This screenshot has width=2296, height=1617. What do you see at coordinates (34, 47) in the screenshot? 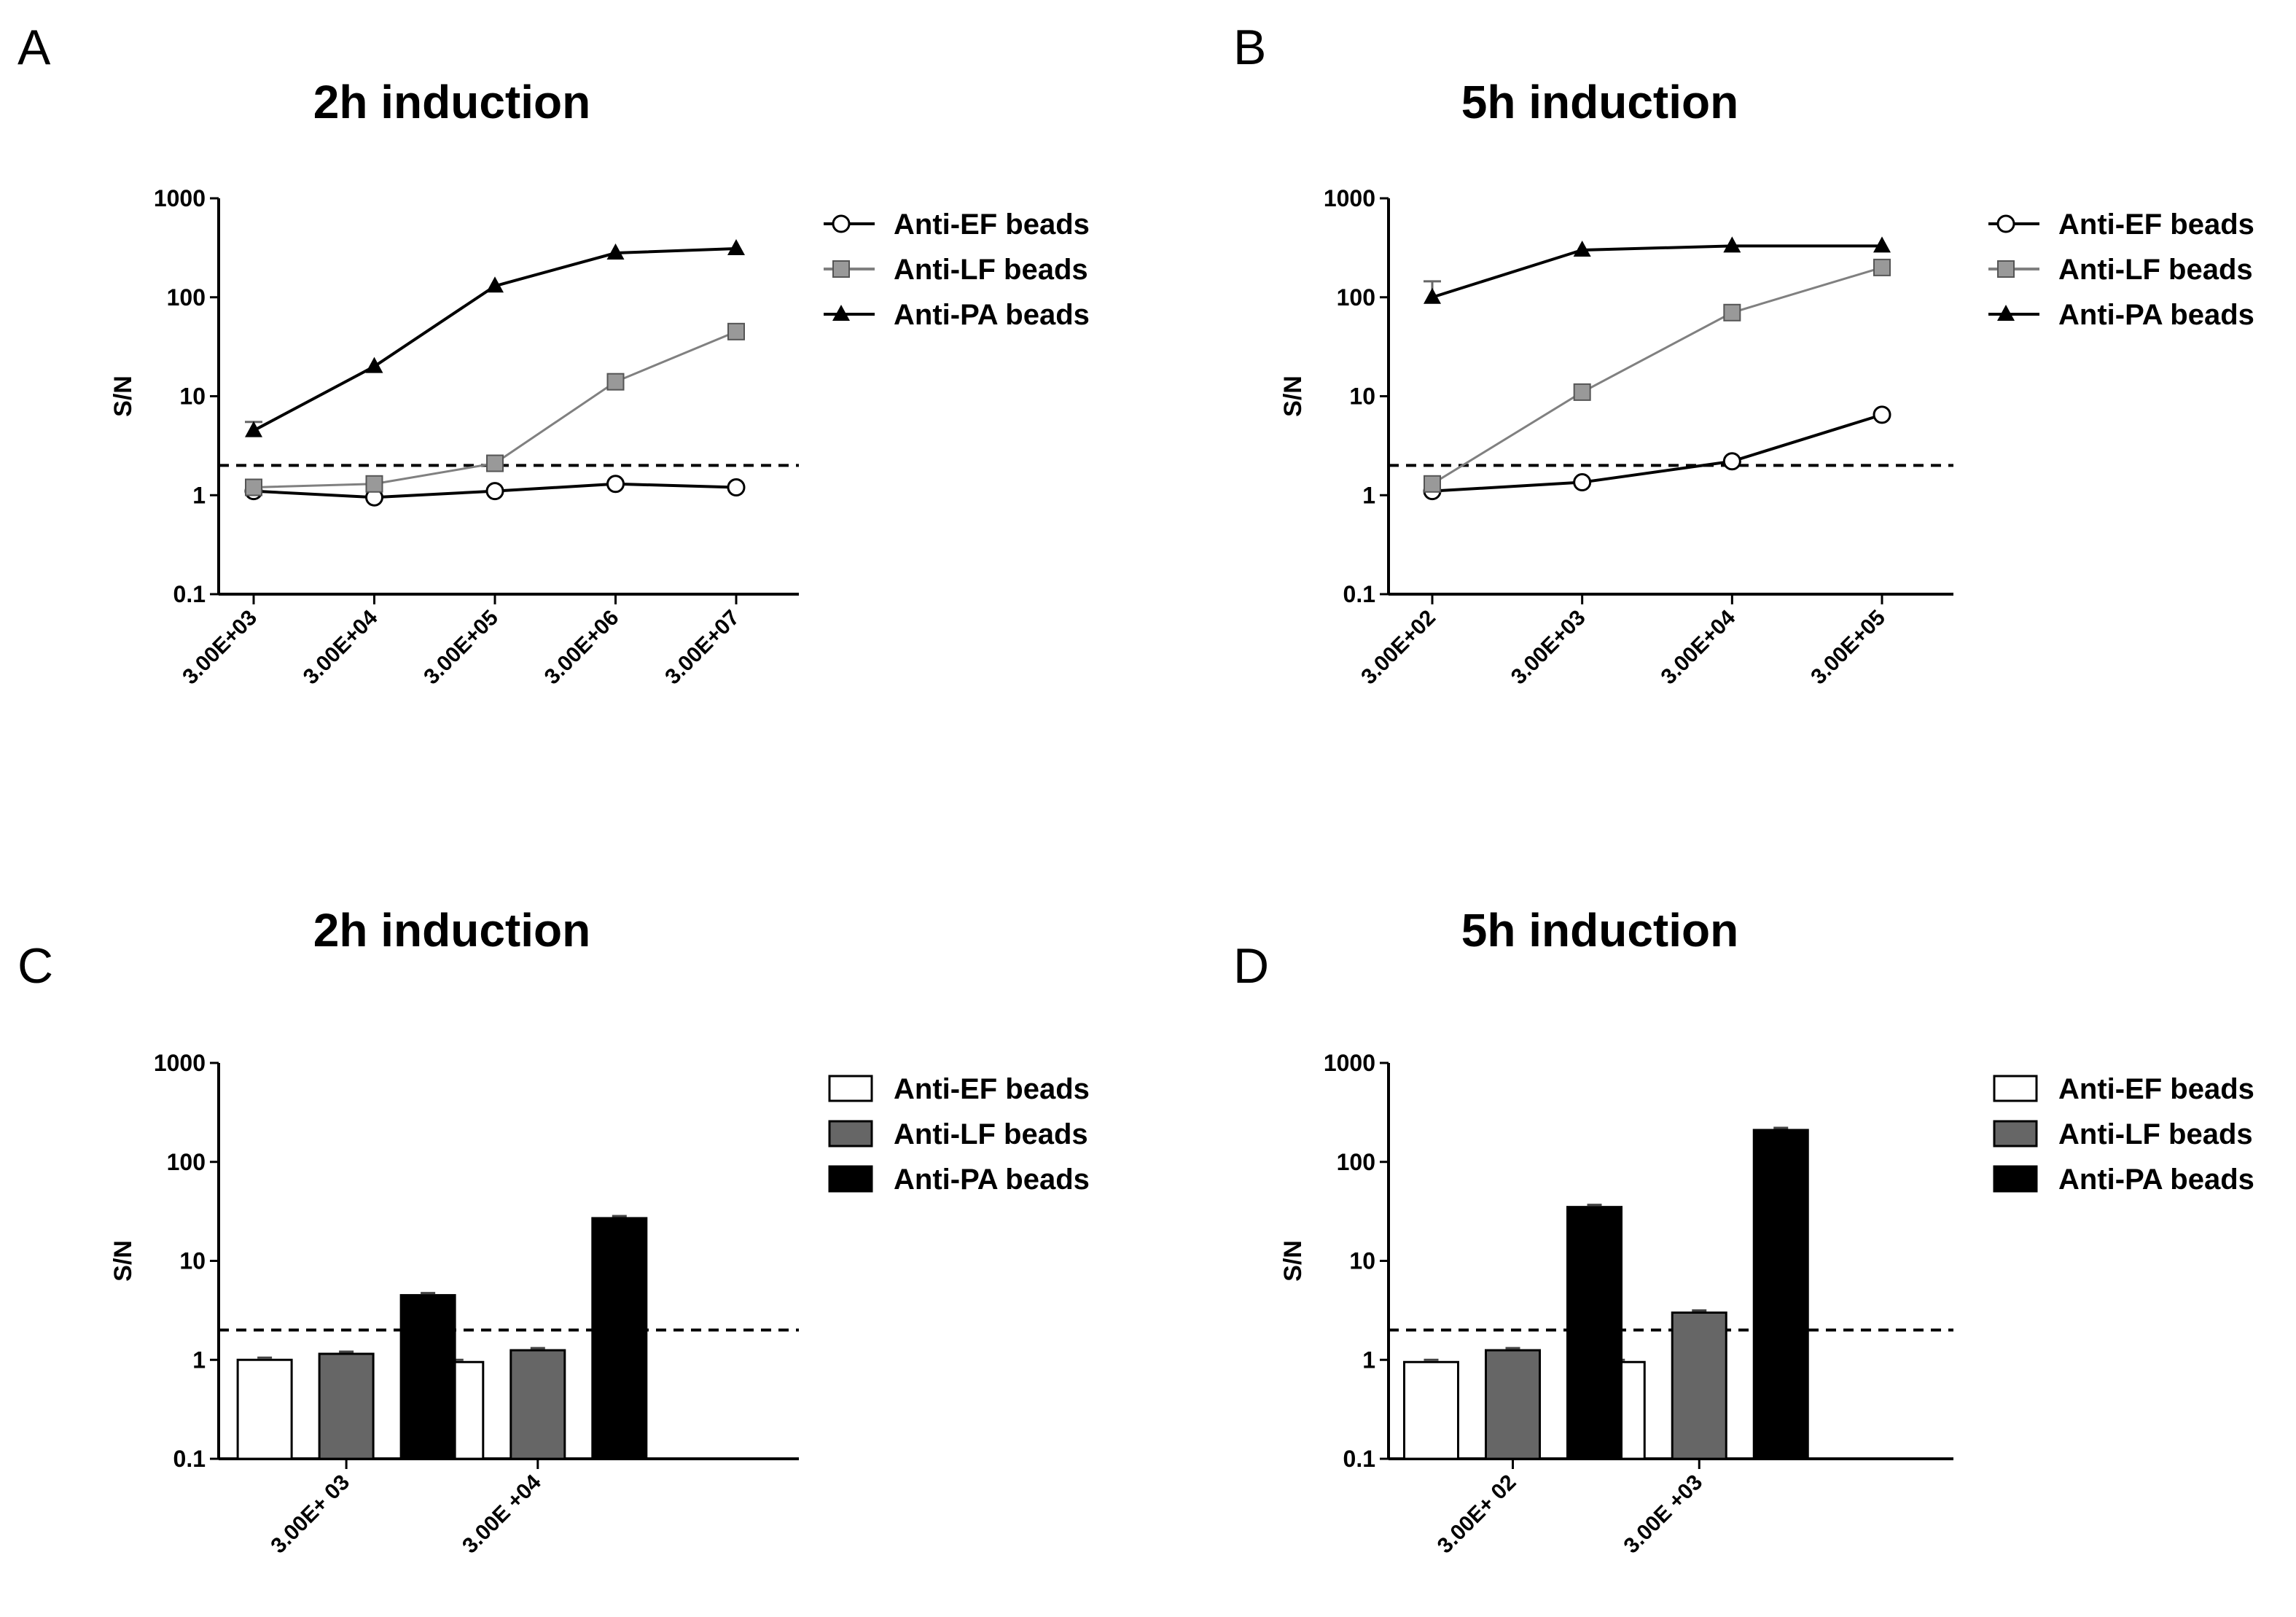
I see `panel-letter: A` at bounding box center [34, 47].